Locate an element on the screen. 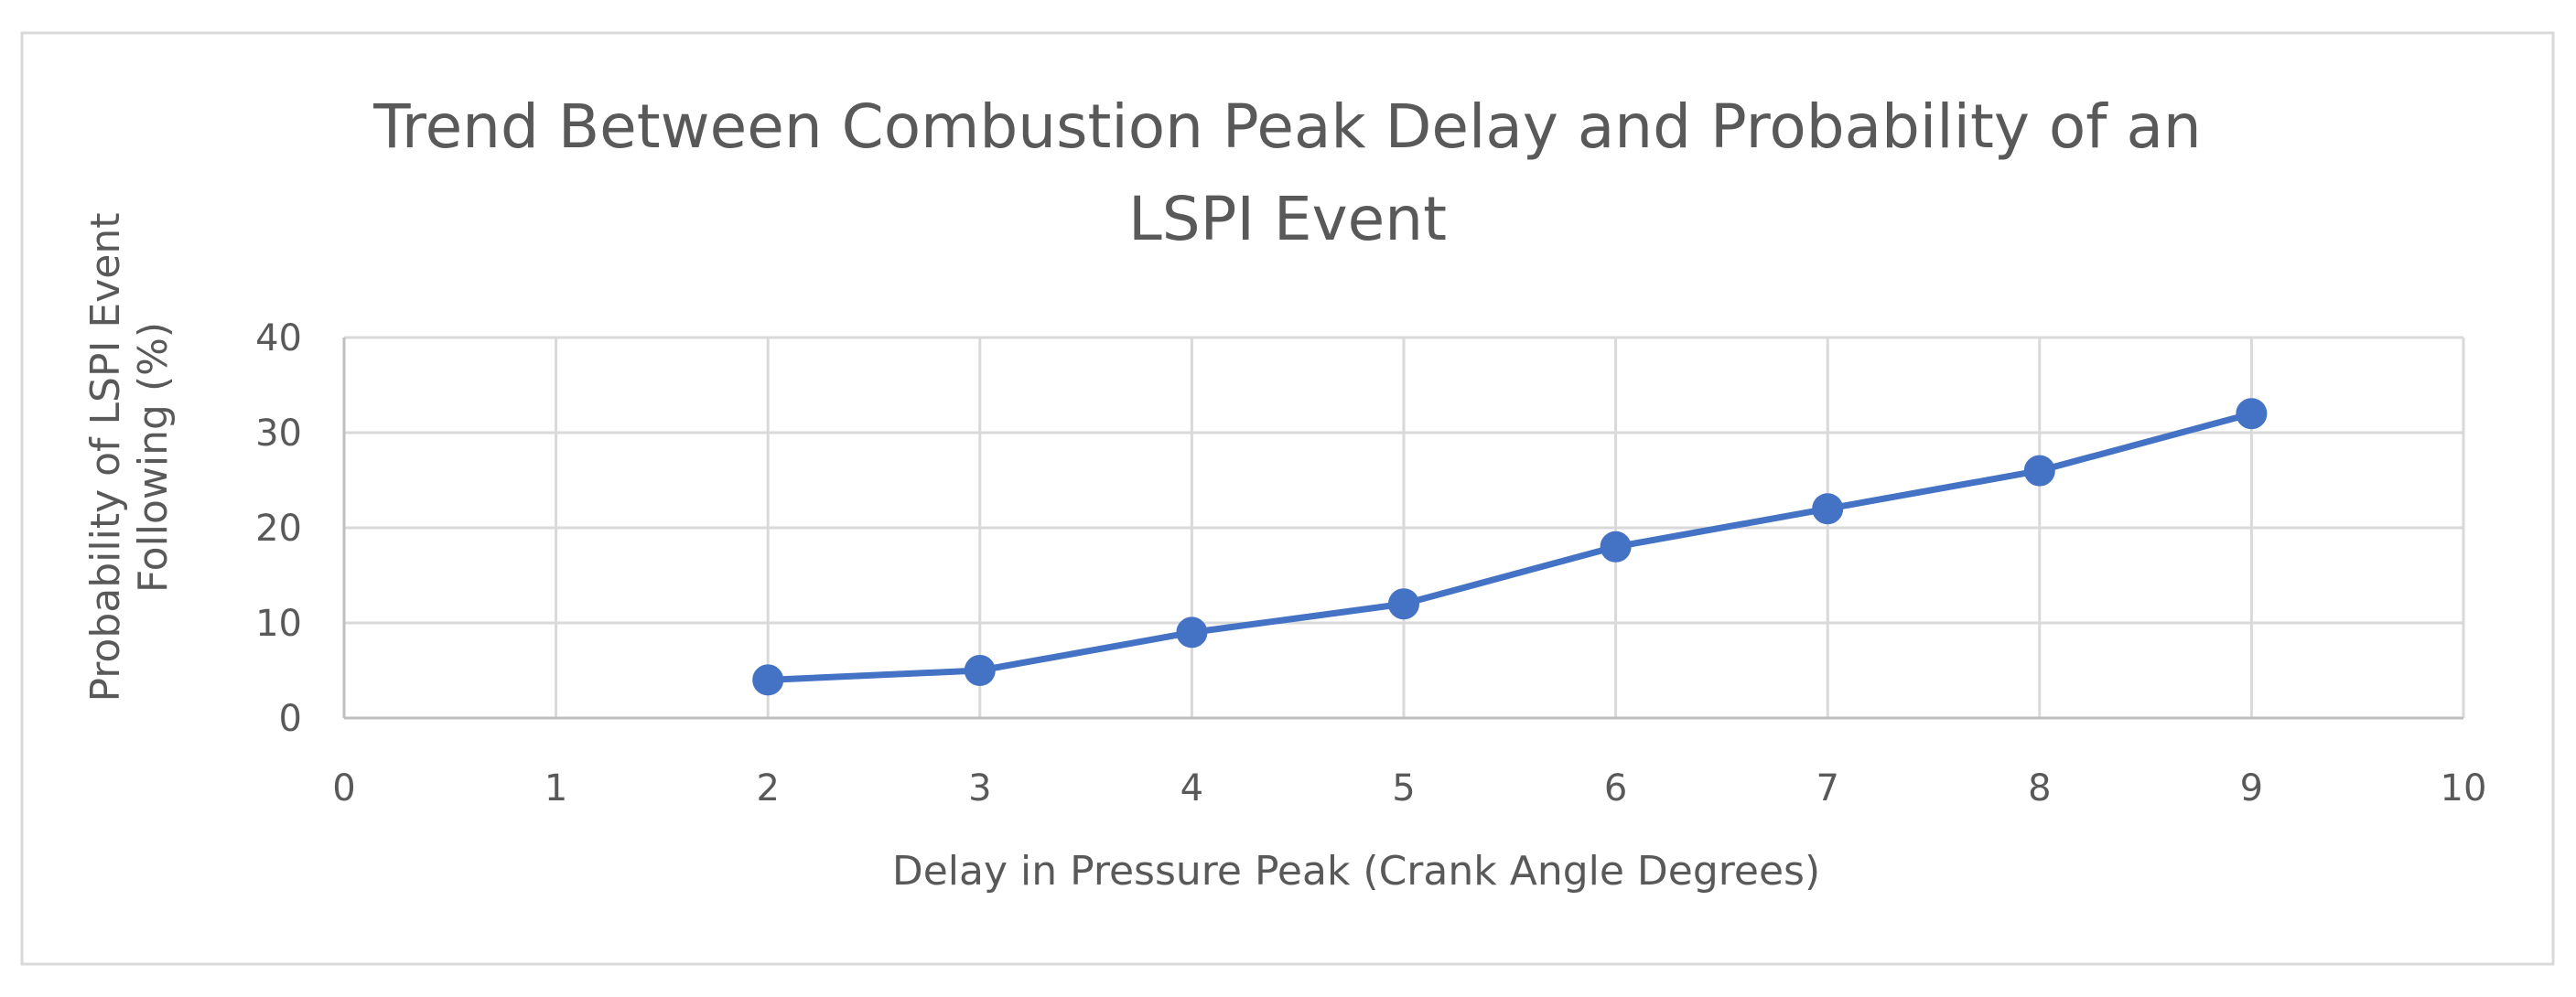  x-tick-label-3: 3 is located at coordinates (979, 788).